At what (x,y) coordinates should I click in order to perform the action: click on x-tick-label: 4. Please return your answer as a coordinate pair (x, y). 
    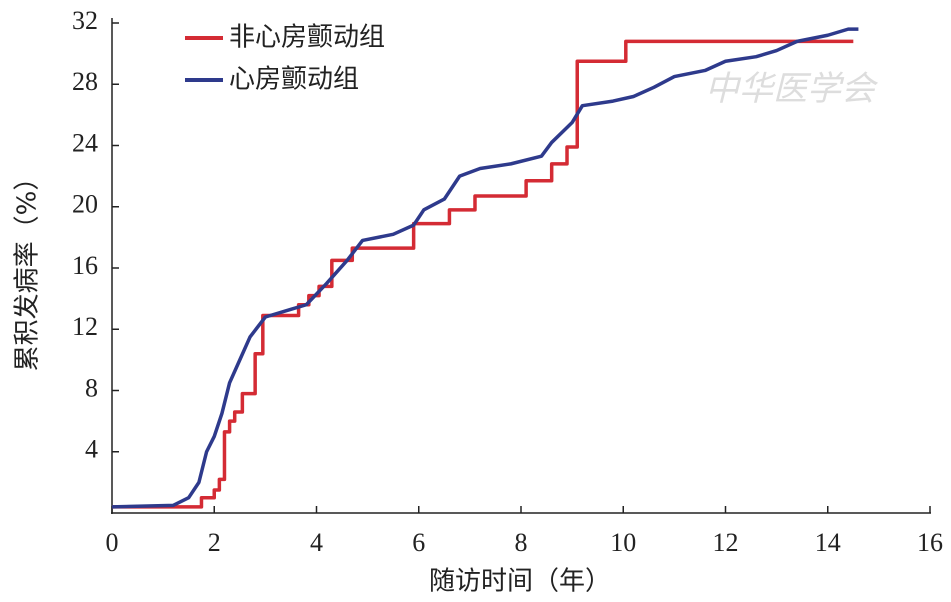
    Looking at the image, I should click on (316, 542).